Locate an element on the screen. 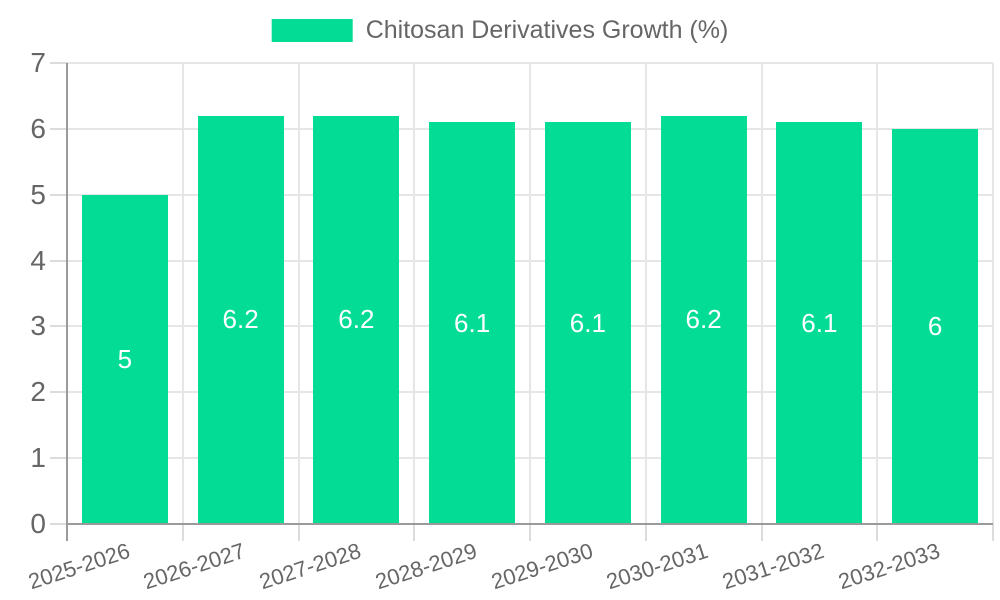 The width and height of the screenshot is (1000, 600). x-tick-label-2026-2027: 2026-2027 is located at coordinates (194, 566).